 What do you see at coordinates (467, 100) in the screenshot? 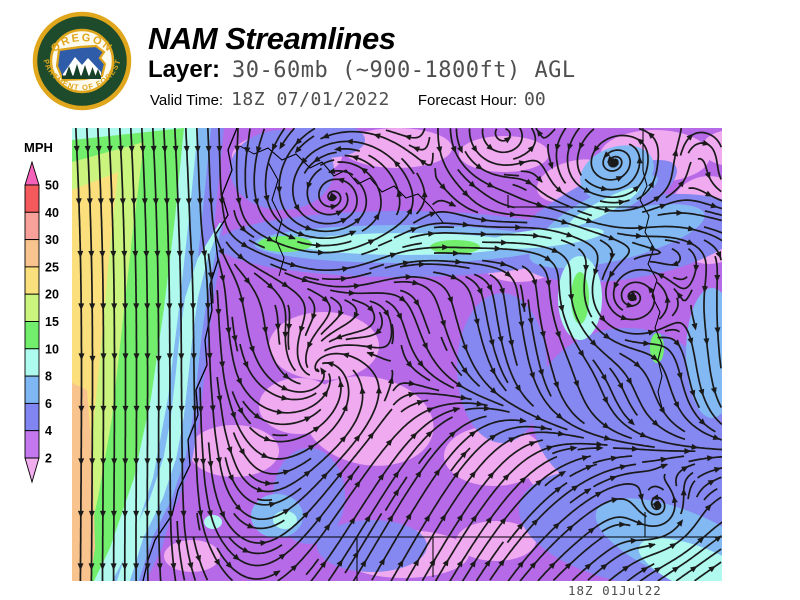
I see `forecast-hour-label: Forecast Hour:` at bounding box center [467, 100].